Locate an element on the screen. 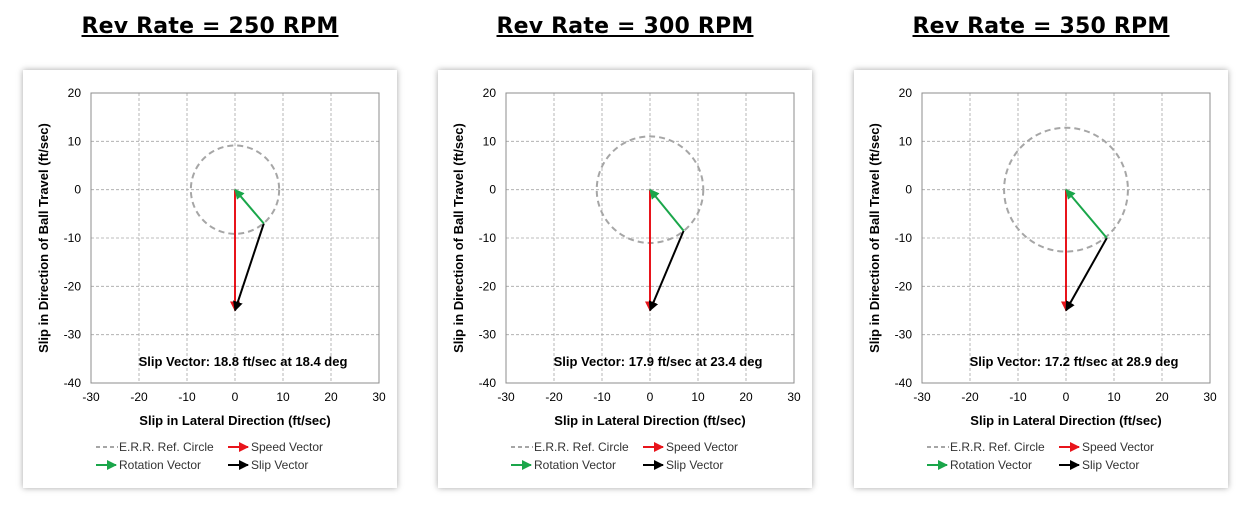 The width and height of the screenshot is (1255, 523). chart-title-300: Rev Rate = 300 RPM is located at coordinates (625, 26).